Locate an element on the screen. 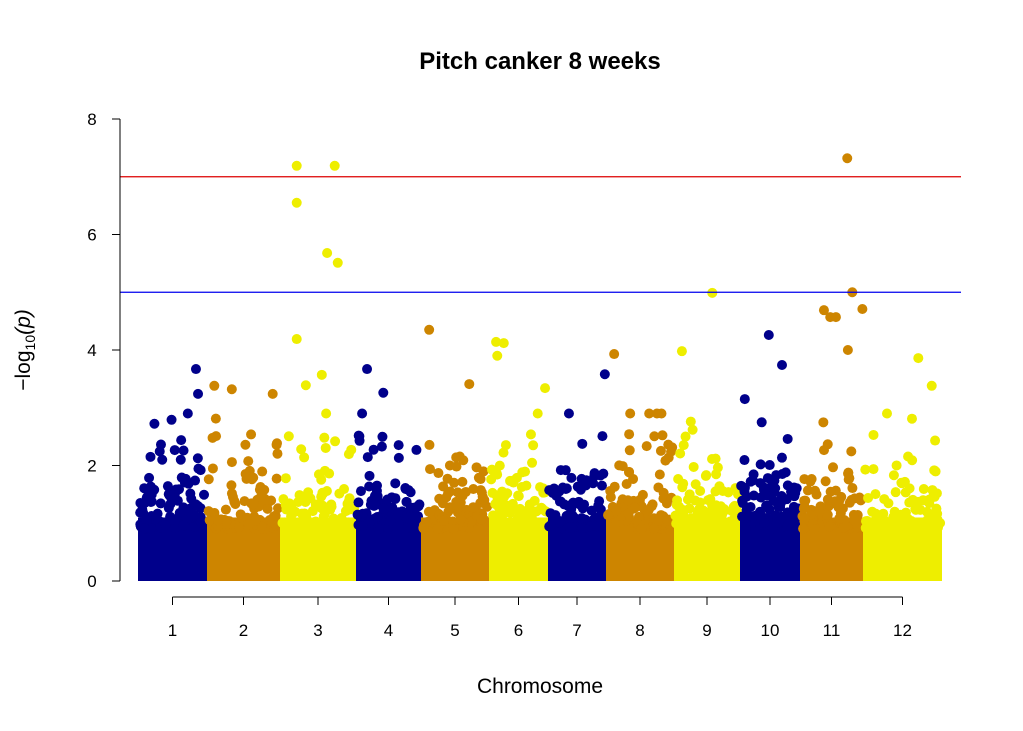 Image resolution: width=1023 pixels, height=731 pixels. x-tick-label: 11 is located at coordinates (832, 630).